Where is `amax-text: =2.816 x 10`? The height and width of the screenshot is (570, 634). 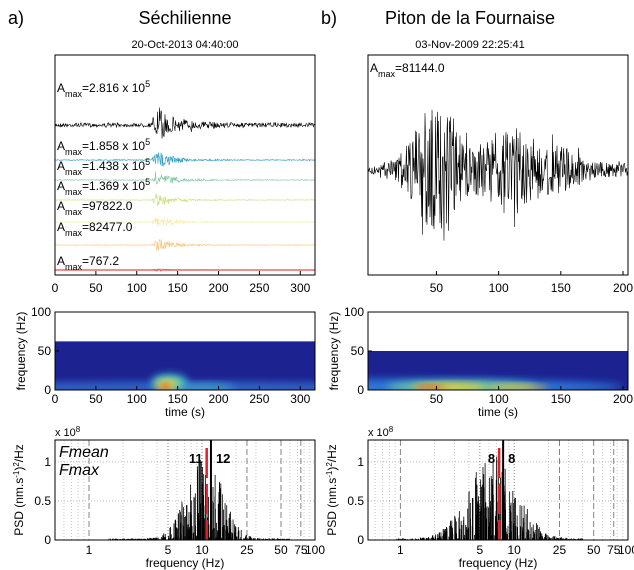
amax-text: =2.816 x 10 is located at coordinates (113, 88).